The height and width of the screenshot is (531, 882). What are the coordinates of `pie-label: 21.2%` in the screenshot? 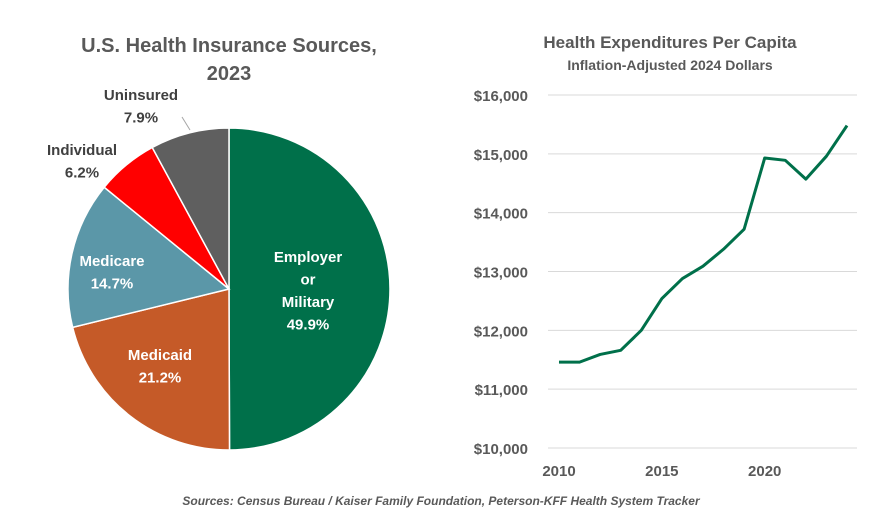 It's located at (160, 378).